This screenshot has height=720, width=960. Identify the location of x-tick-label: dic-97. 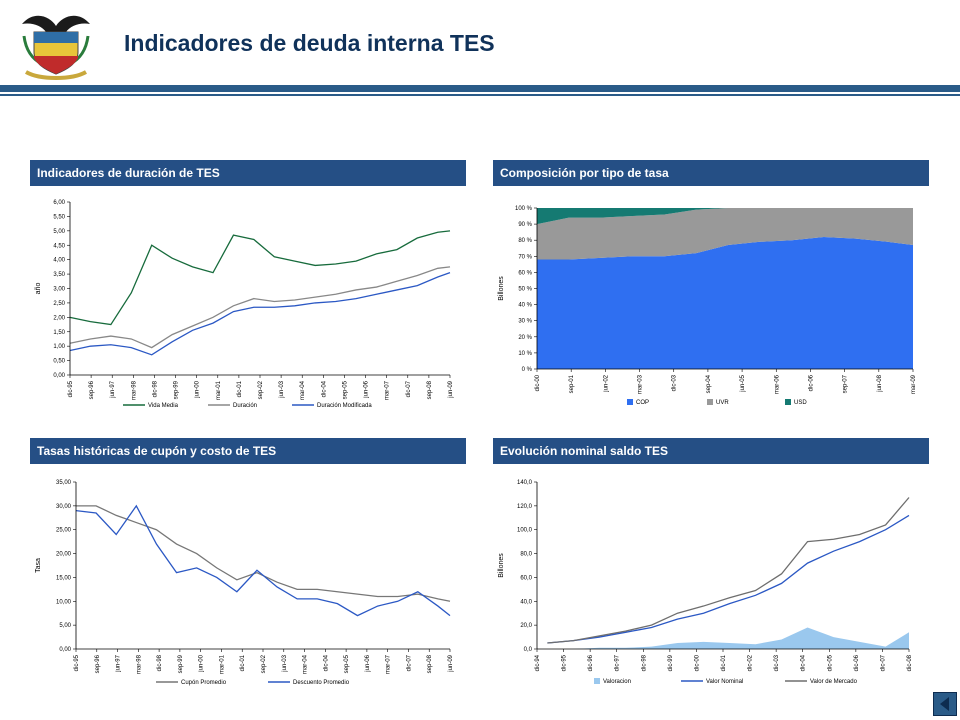
(618, 662).